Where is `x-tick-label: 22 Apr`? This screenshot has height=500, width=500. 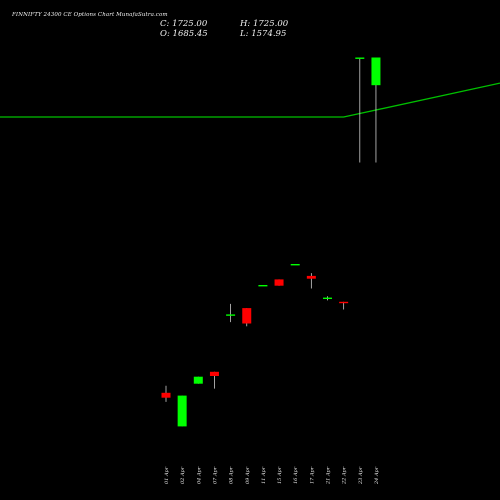 x-tick-label: 22 Apr is located at coordinates (345, 475).